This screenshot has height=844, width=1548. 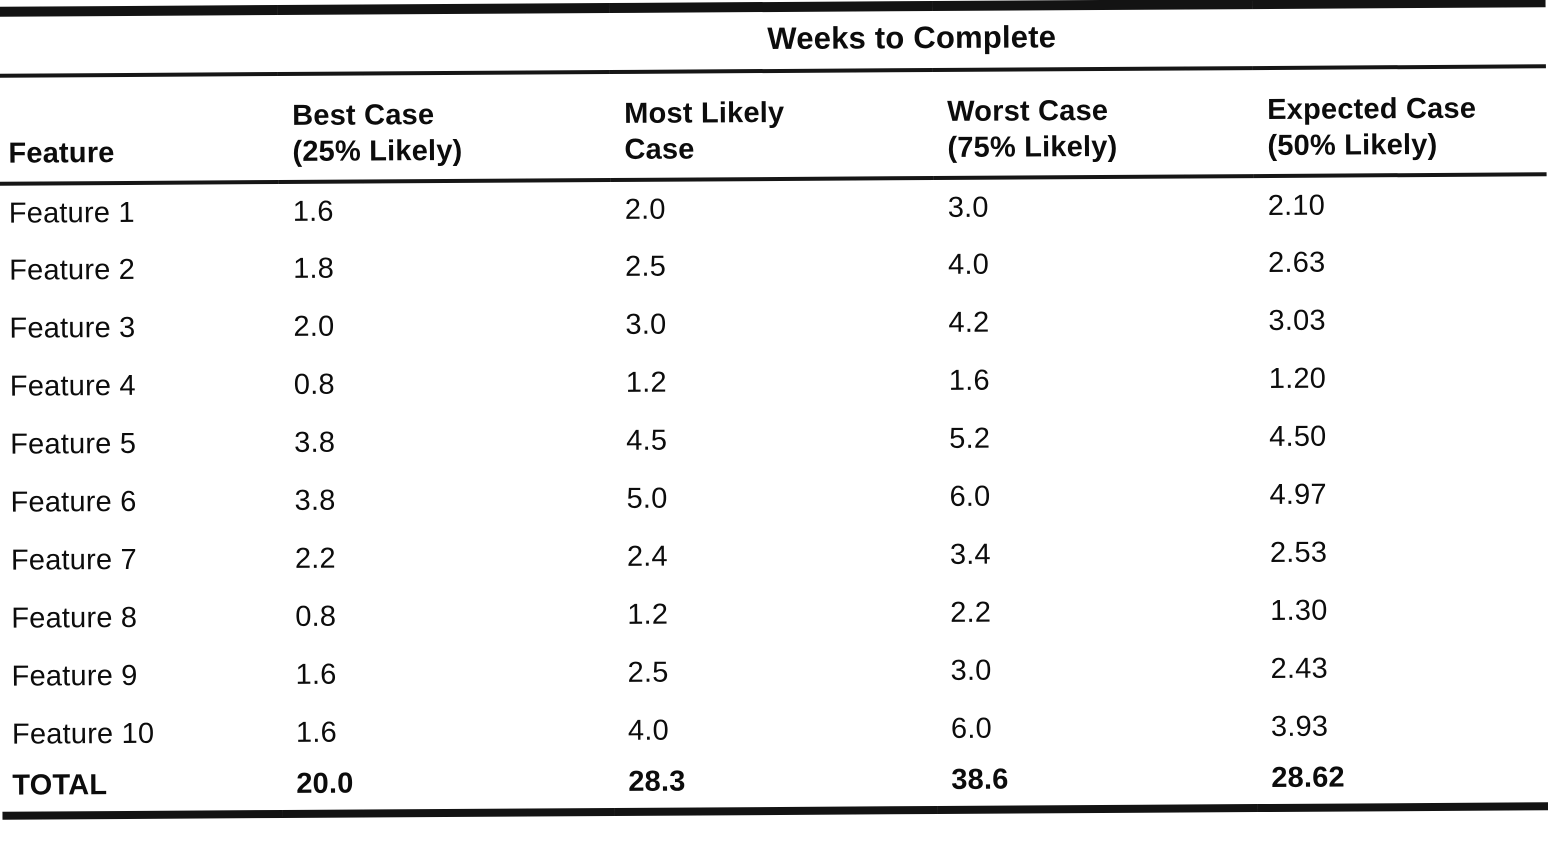 What do you see at coordinates (971, 612) in the screenshot?
I see `worst-case-cell: 2.2` at bounding box center [971, 612].